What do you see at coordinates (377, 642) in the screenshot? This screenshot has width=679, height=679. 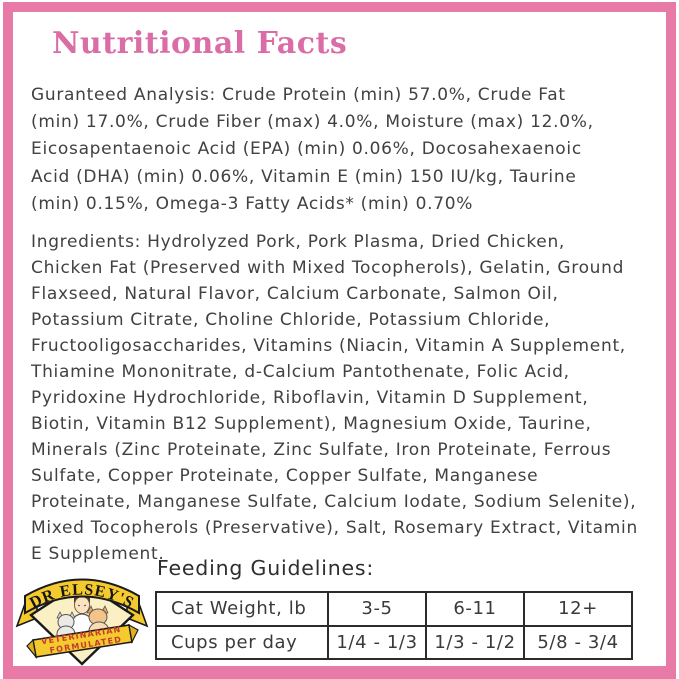 I see `cell-cups-range-1: 1/4 - 1/3` at bounding box center [377, 642].